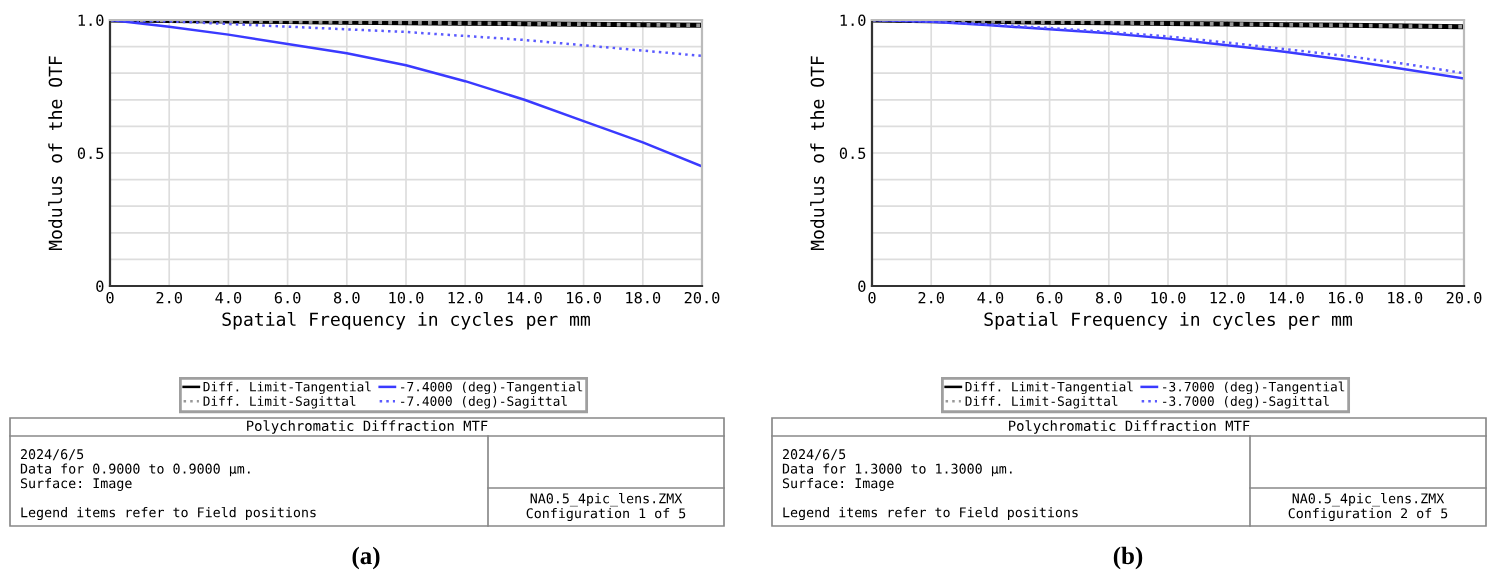 The width and height of the screenshot is (1506, 578). What do you see at coordinates (1128, 558) in the screenshot?
I see `text: (b)` at bounding box center [1128, 558].